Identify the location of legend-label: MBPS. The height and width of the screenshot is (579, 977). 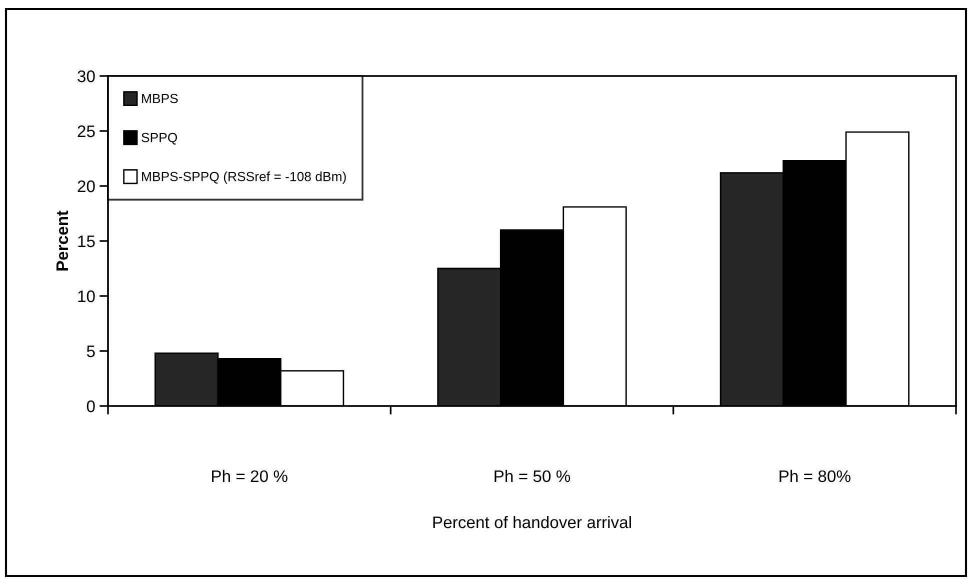
(160, 99).